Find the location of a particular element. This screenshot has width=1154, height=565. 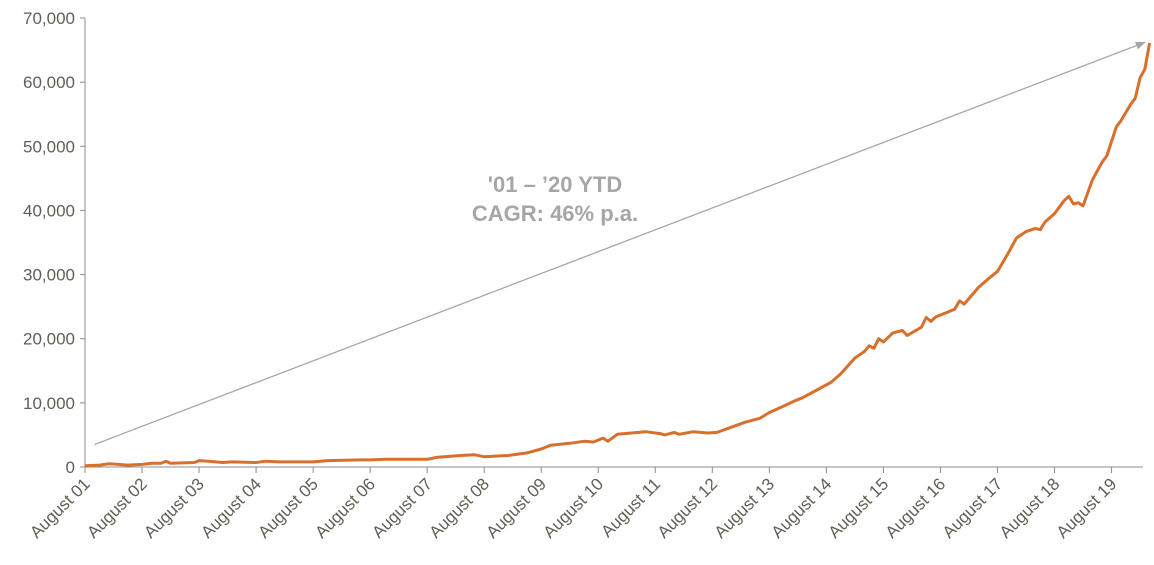

y-tick-label: 40,000 is located at coordinates (49, 210).